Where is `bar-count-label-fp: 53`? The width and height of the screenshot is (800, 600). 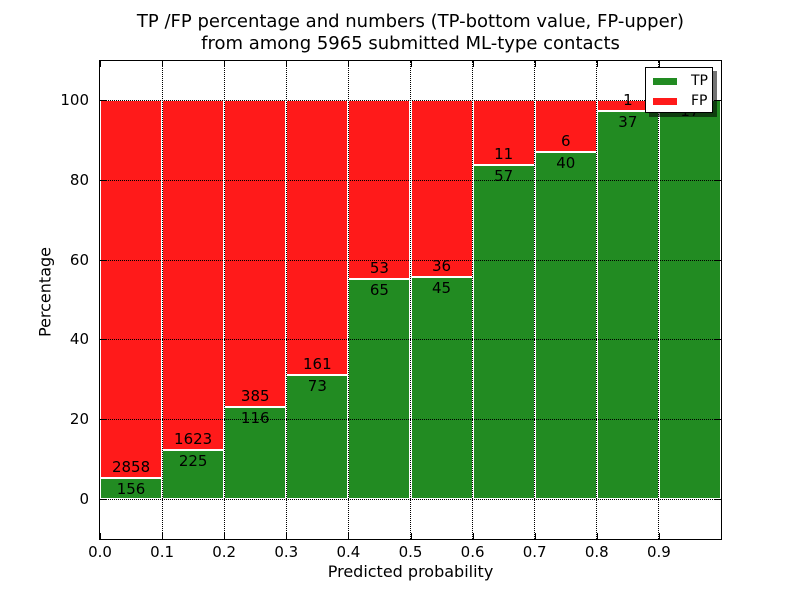
bar-count-label-fp: 53 is located at coordinates (379, 268).